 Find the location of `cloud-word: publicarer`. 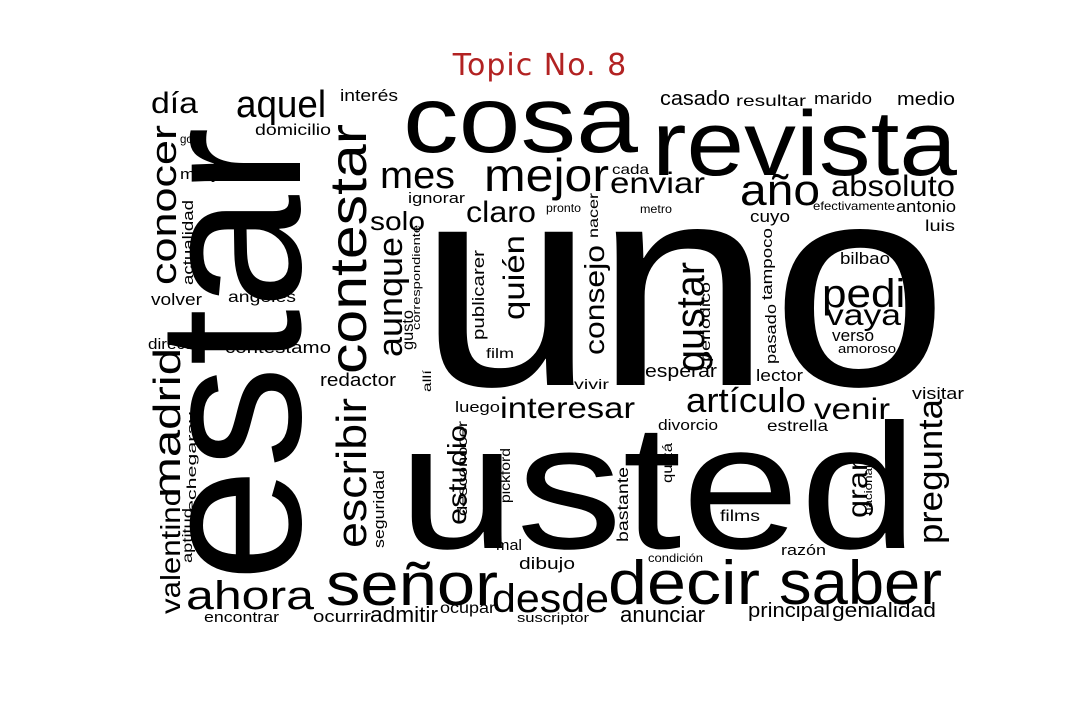

cloud-word: publicarer is located at coordinates (478, 295).